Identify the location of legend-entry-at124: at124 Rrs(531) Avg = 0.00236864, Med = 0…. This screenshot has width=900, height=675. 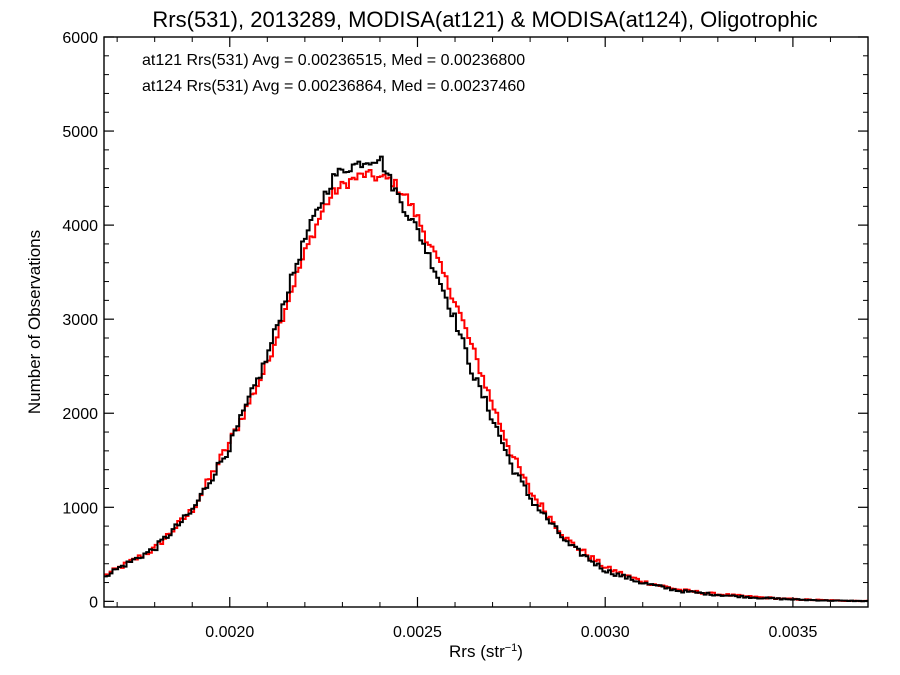
(333, 86).